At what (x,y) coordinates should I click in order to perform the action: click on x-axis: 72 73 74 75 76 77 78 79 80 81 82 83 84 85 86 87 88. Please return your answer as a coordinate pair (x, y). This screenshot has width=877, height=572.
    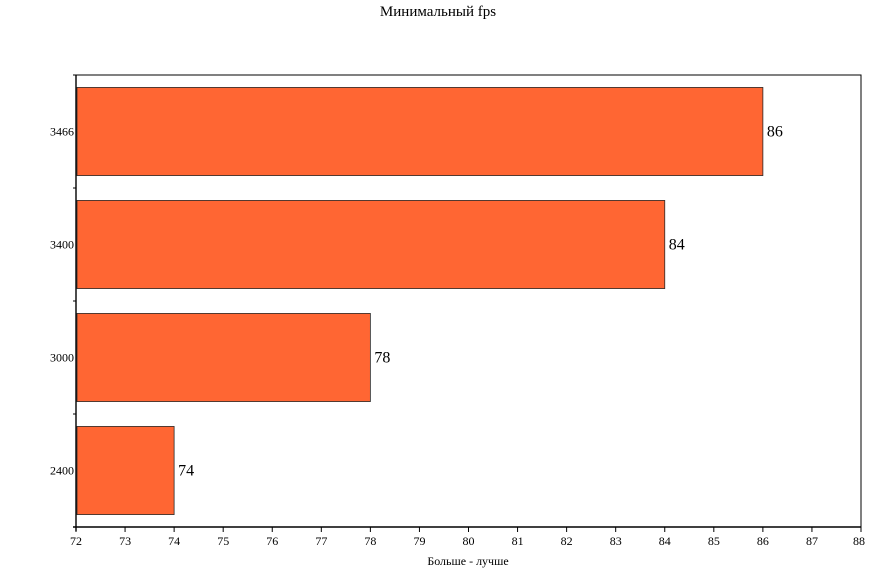
    Looking at the image, I should click on (467, 537).